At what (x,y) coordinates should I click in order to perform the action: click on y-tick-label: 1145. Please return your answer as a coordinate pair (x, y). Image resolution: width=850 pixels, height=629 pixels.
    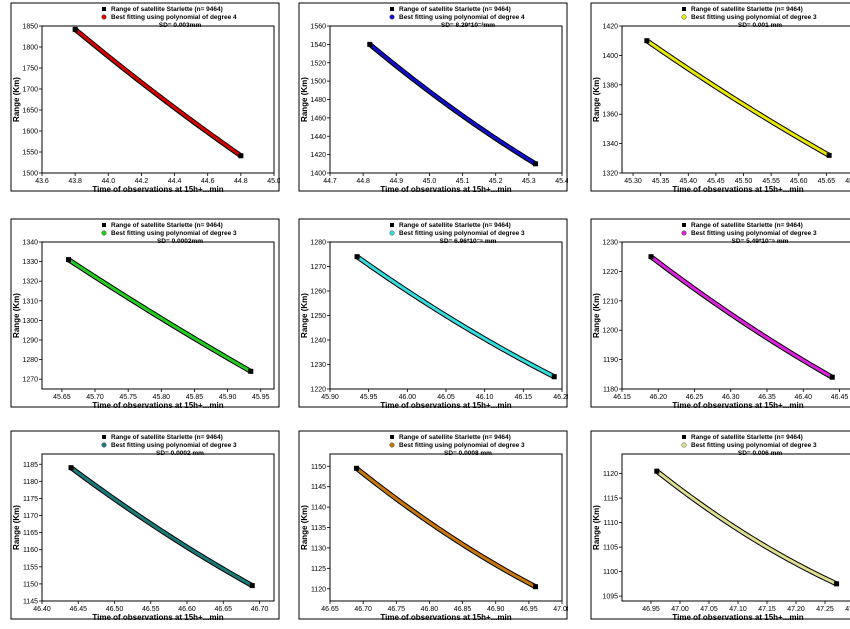
    Looking at the image, I should click on (30, 602).